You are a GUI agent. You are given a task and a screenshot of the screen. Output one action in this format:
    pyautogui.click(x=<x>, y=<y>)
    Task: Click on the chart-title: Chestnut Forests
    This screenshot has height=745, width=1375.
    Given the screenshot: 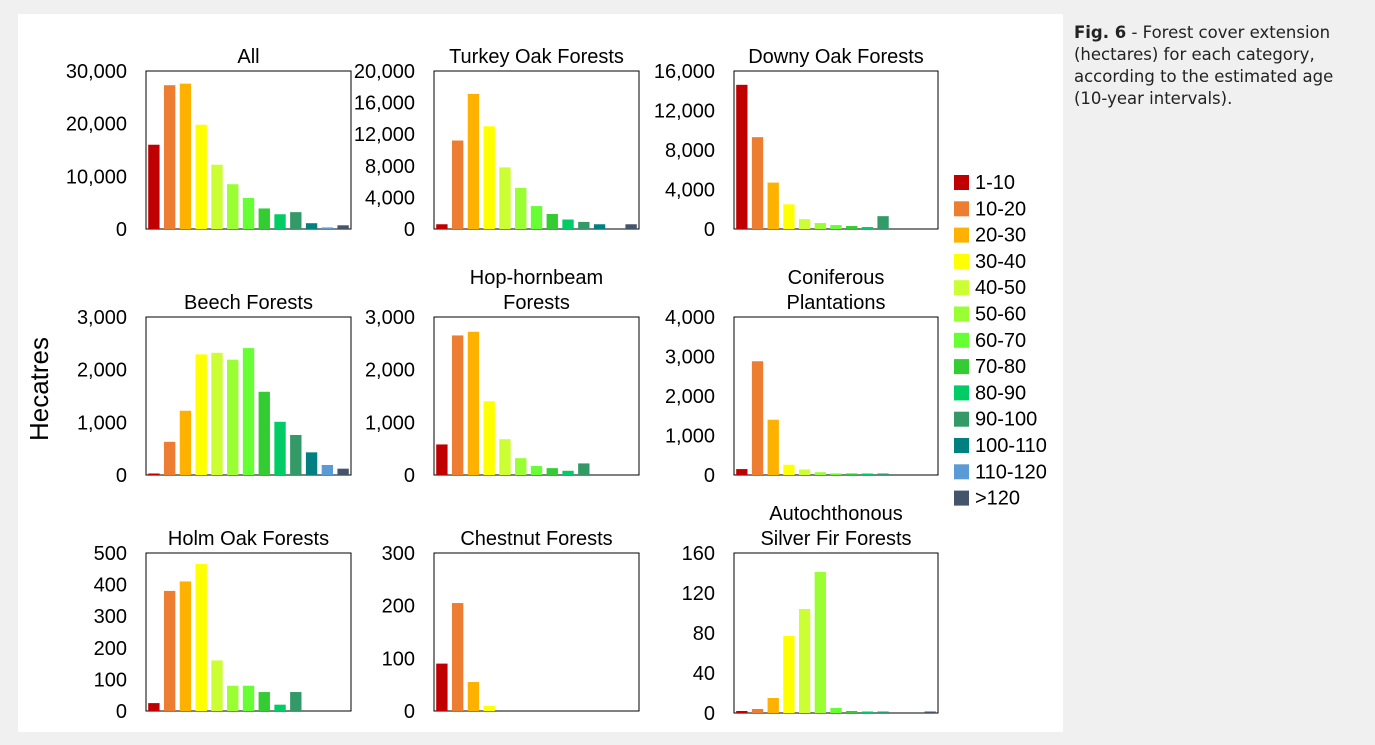 What is the action you would take?
    pyautogui.click(x=536, y=539)
    